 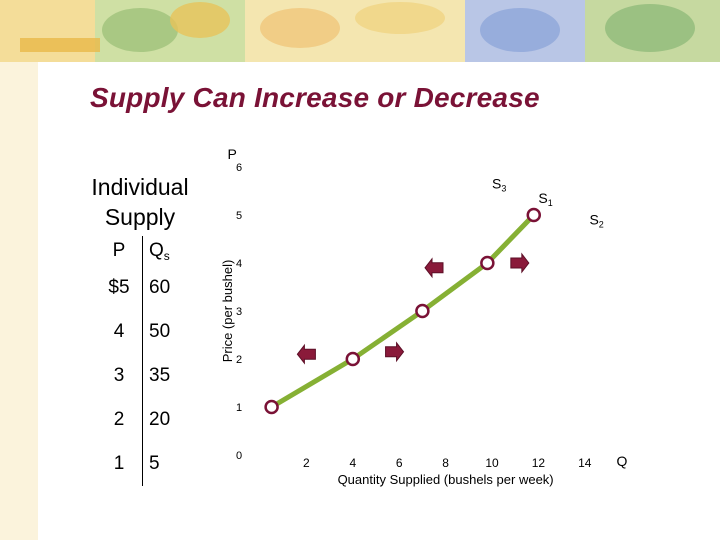 I want to click on y-axis-letter: P, so click(x=231, y=154).